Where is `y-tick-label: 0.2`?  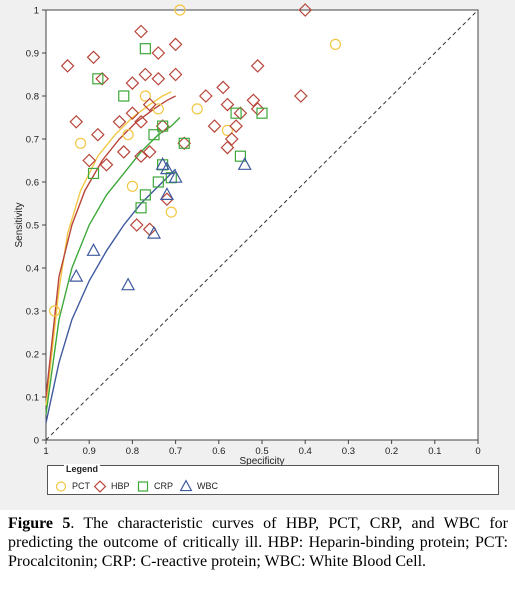 y-tick-label: 0.2 is located at coordinates (32, 355).